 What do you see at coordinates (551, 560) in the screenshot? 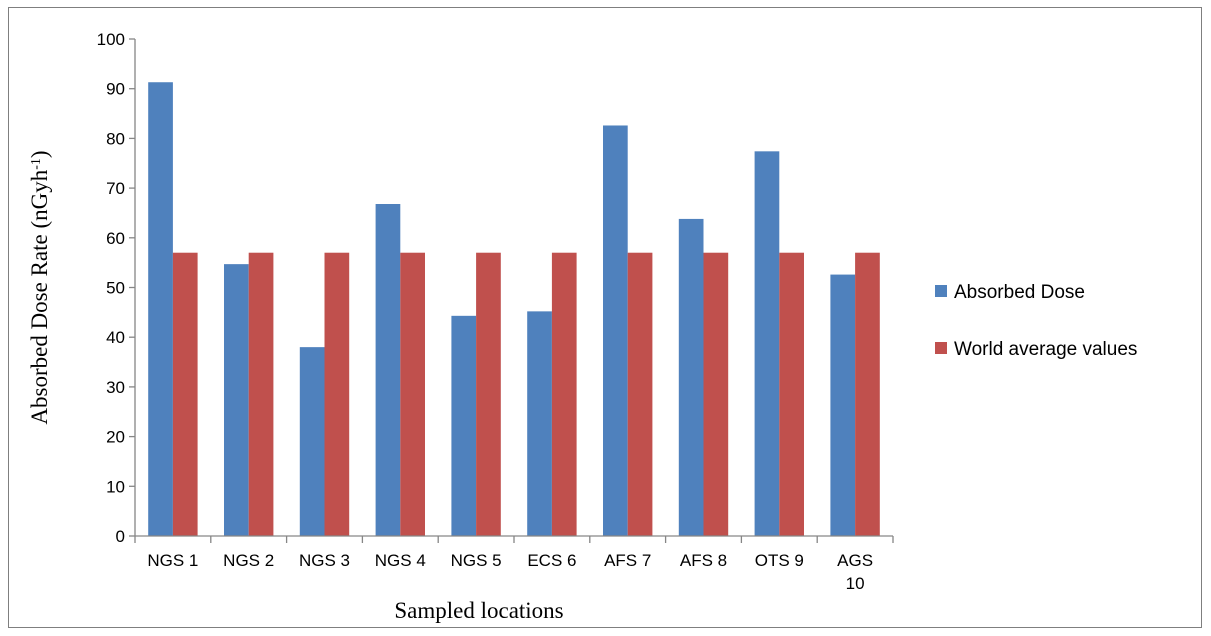
I see `x-tick-label: ECS 6` at bounding box center [551, 560].